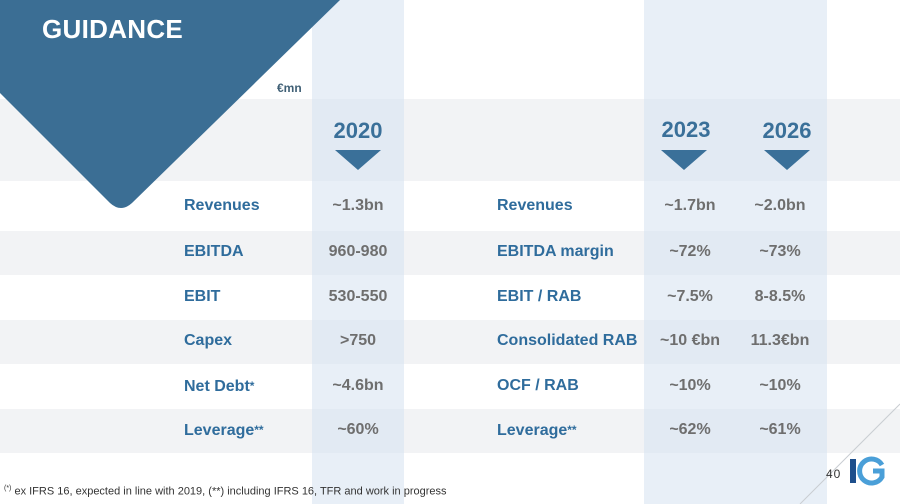  What do you see at coordinates (780, 251) in the screenshot?
I see `row-value-2026: ~73%` at bounding box center [780, 251].